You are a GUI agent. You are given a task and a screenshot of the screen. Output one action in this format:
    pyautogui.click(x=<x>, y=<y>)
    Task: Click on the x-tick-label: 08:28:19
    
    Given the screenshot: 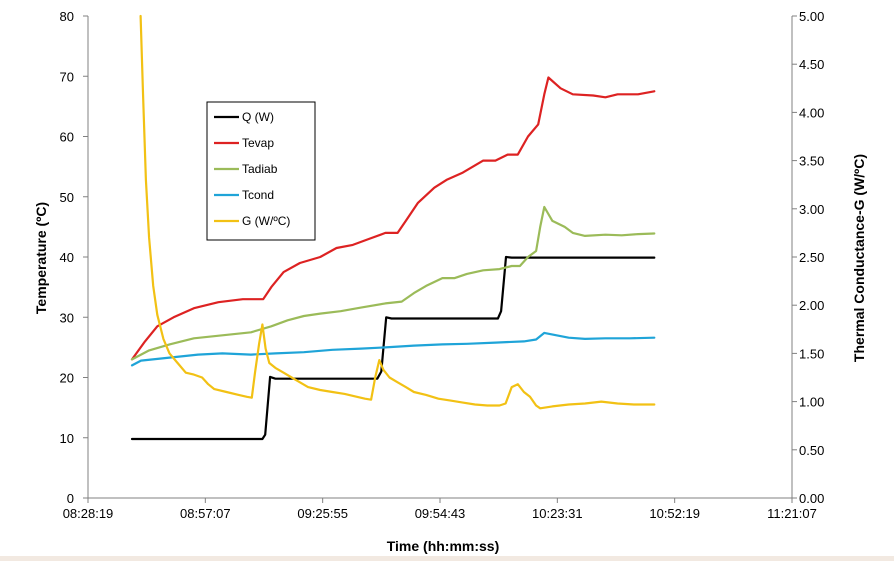 What is the action you would take?
    pyautogui.click(x=88, y=513)
    